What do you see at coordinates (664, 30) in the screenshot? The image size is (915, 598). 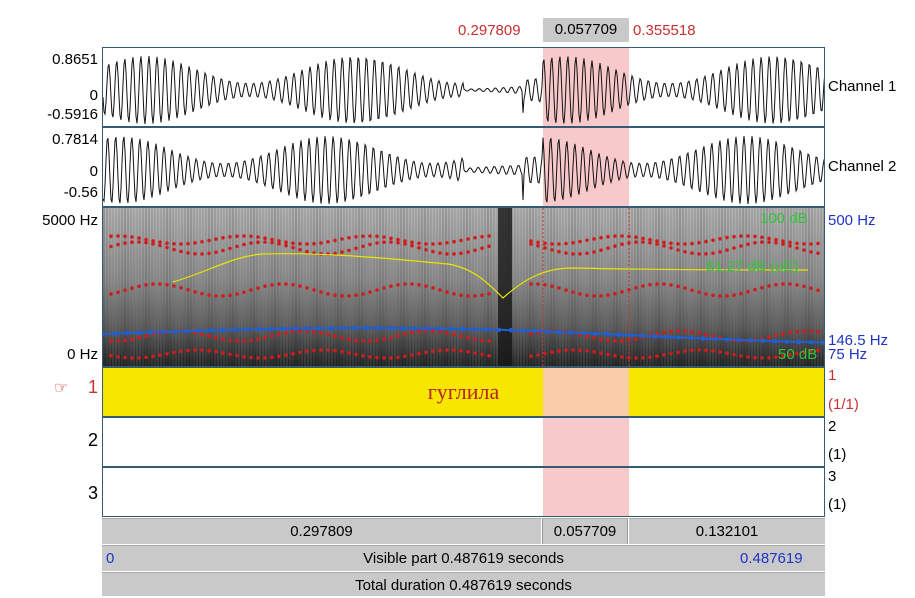 I see `selection-end-time: 0.355518` at bounding box center [664, 30].